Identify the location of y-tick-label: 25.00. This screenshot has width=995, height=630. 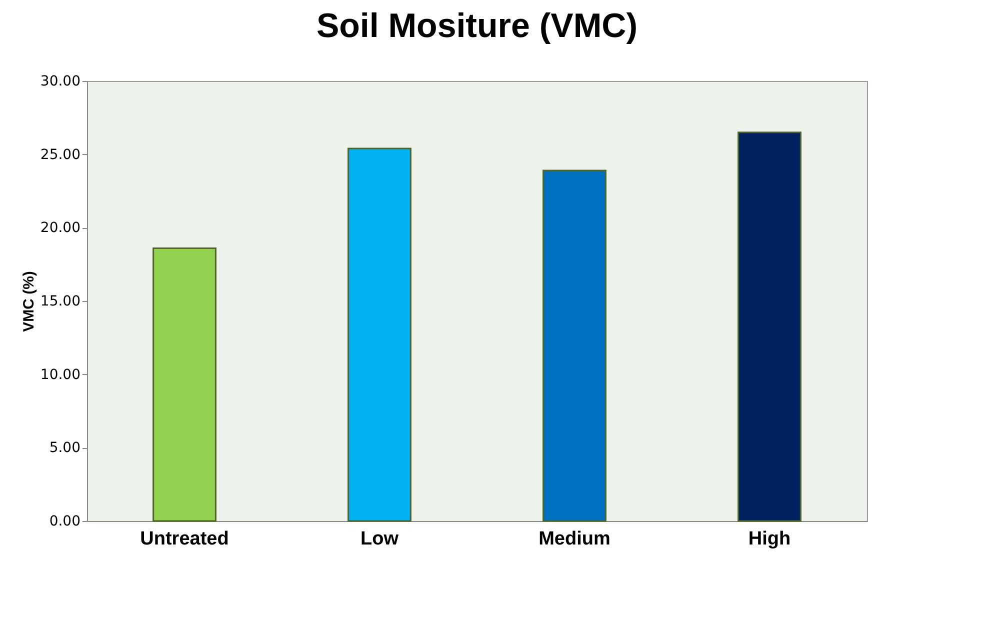
(60, 154).